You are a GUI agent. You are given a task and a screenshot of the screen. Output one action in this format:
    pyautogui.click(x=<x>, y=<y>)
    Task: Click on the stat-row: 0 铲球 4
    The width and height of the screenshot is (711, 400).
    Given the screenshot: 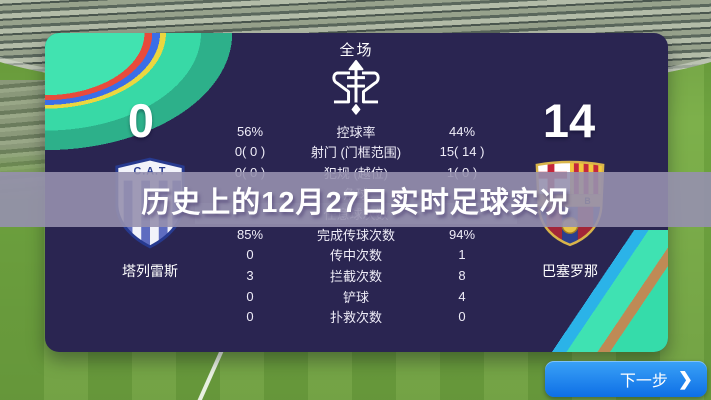 What is the action you would take?
    pyautogui.click(x=356, y=296)
    